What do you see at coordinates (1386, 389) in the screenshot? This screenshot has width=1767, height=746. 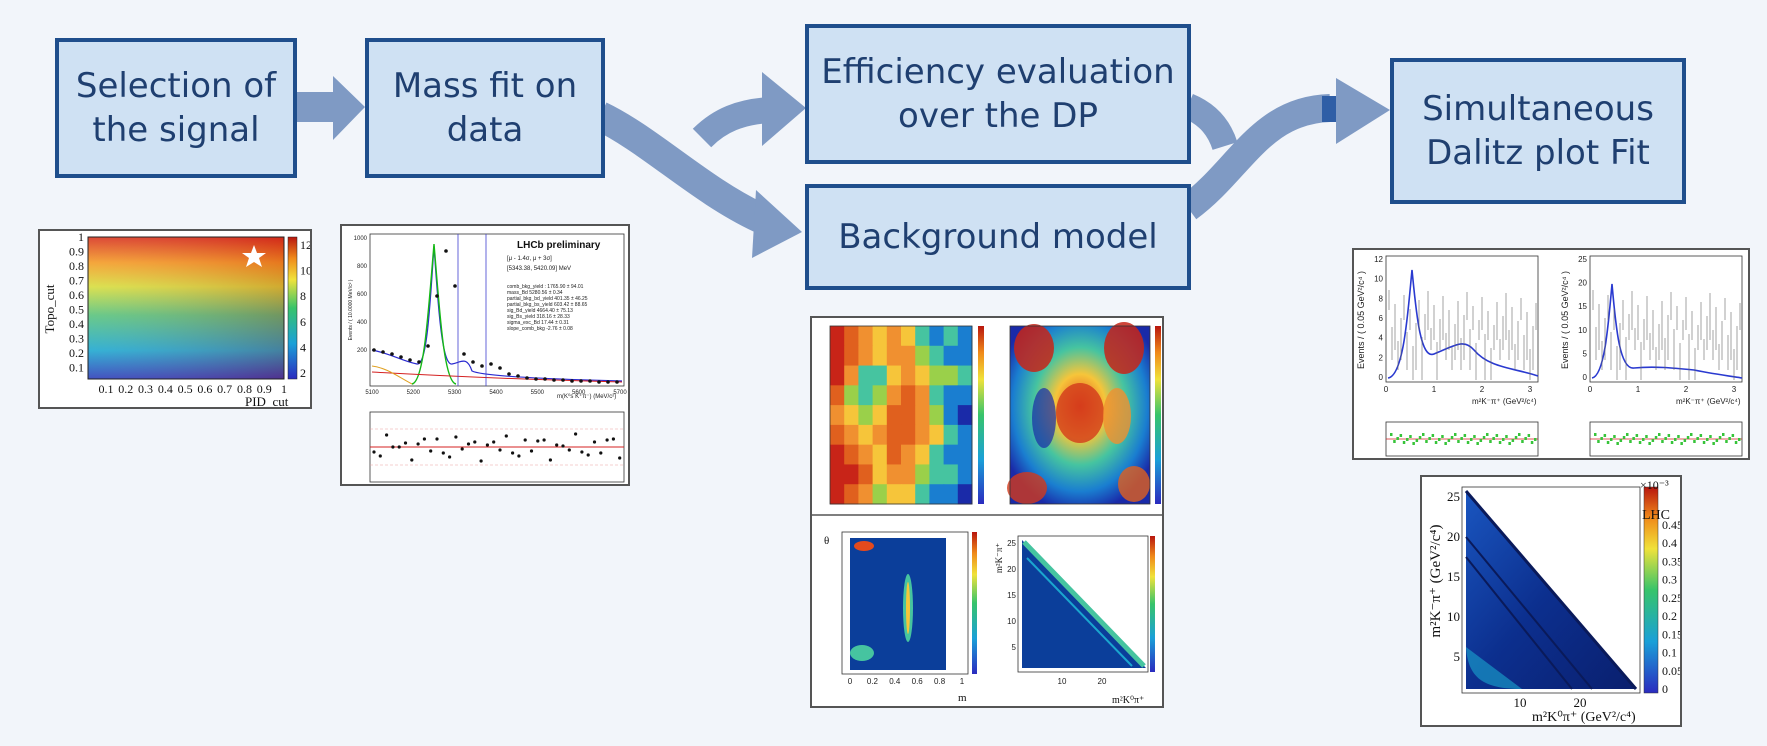 I see `projection-left-xtick: 0` at bounding box center [1386, 389].